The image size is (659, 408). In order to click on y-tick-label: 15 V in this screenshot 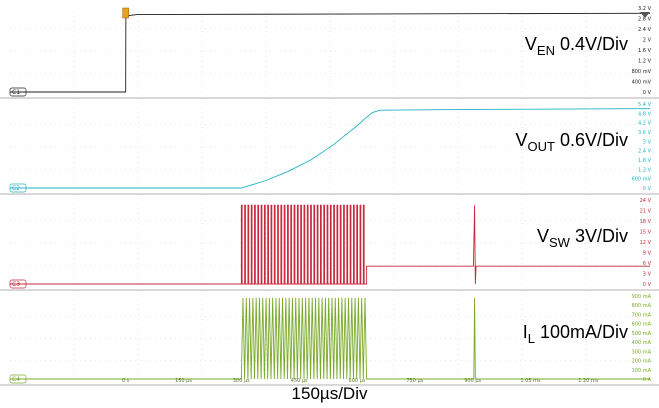, I will do `click(646, 233)`.